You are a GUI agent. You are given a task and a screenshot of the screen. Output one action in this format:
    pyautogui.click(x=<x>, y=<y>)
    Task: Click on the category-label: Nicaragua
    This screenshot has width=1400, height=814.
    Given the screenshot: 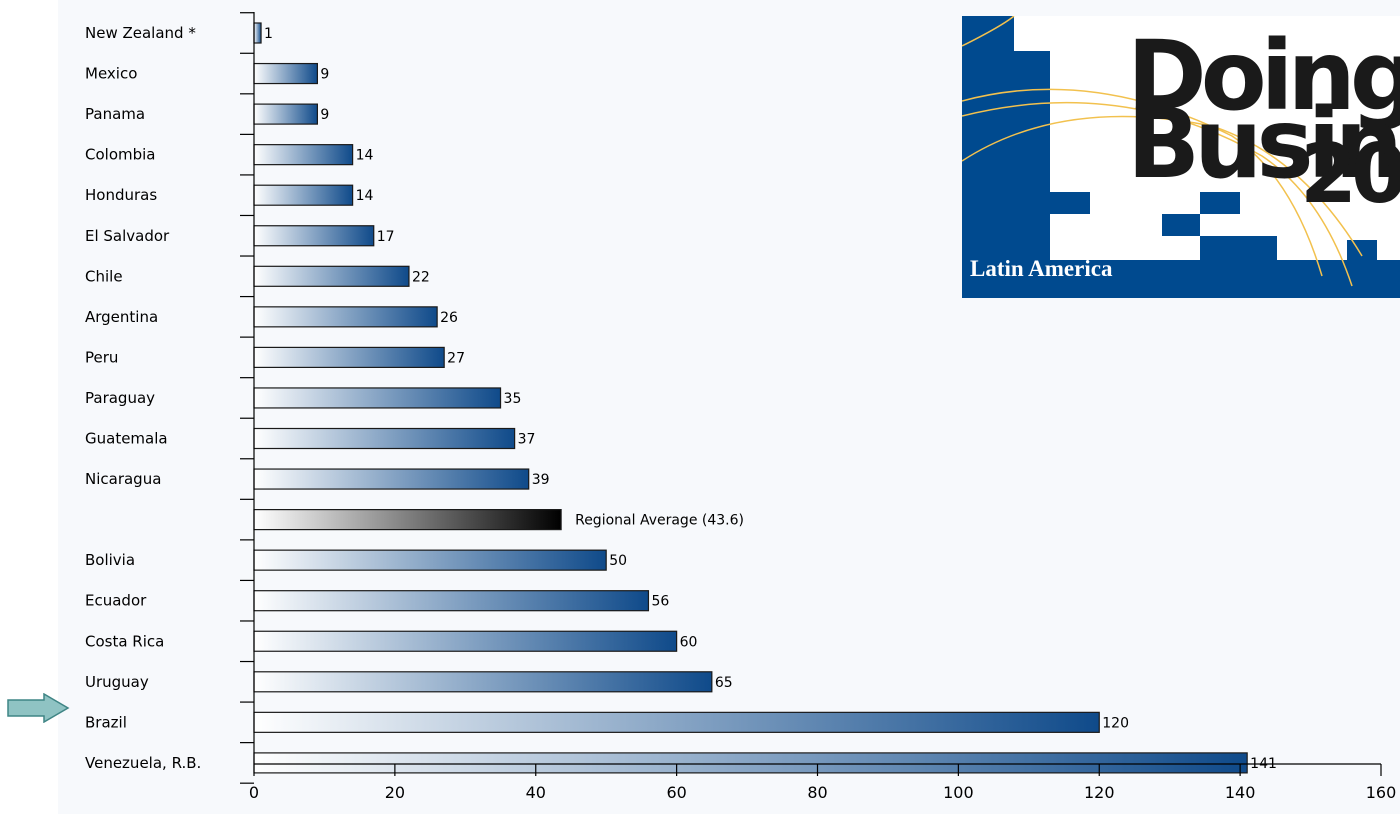 What is the action you would take?
    pyautogui.click(x=123, y=479)
    